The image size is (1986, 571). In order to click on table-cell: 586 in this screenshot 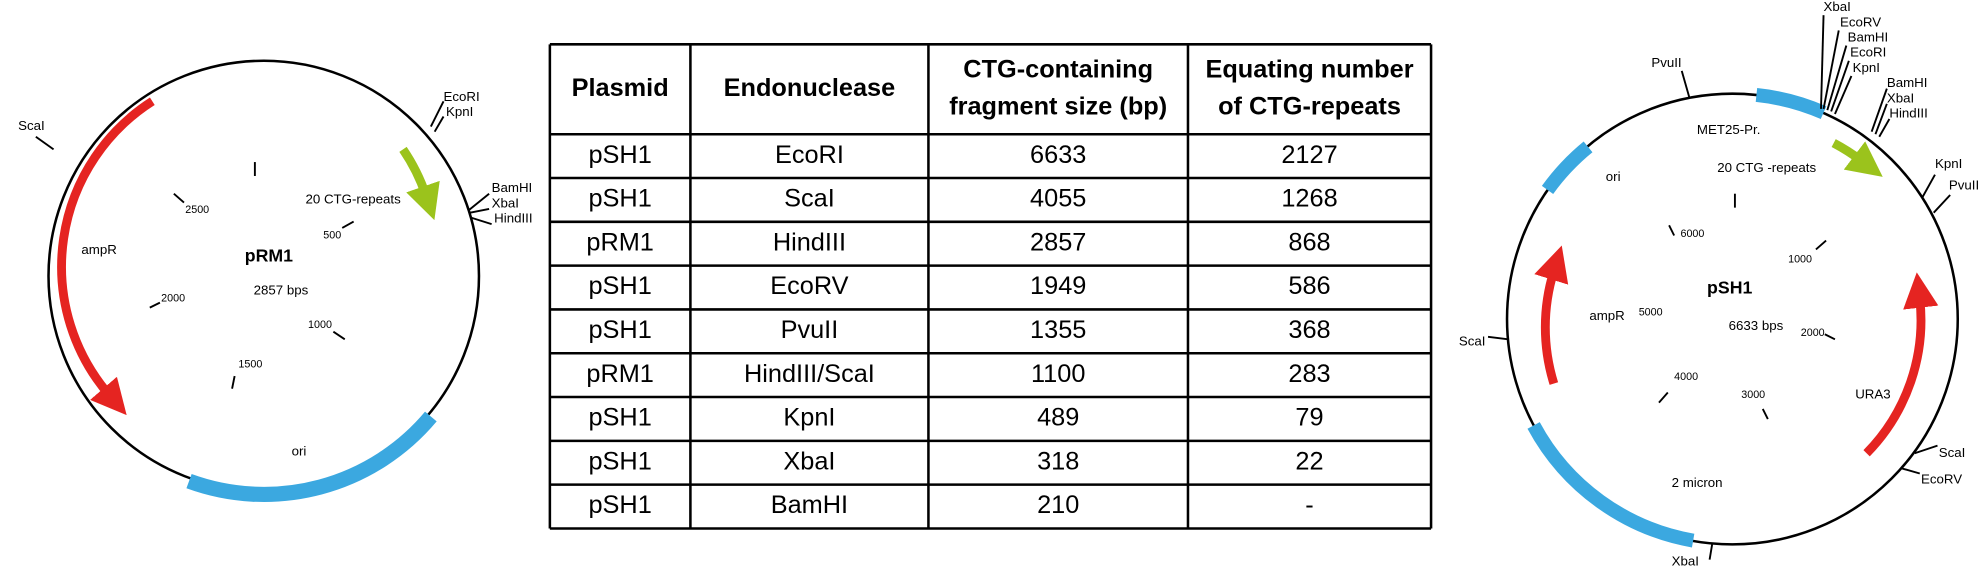, I will do `click(1309, 286)`.